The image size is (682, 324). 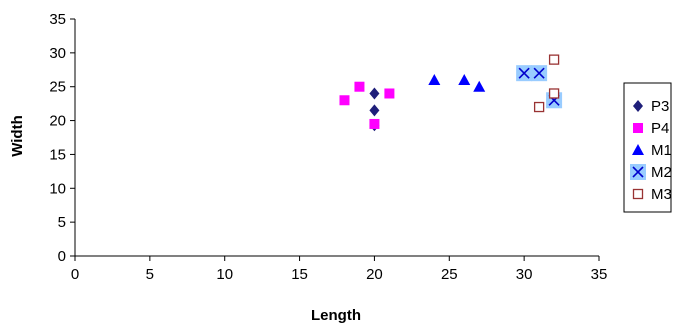 What do you see at coordinates (336, 315) in the screenshot?
I see `x-axis-title: Length` at bounding box center [336, 315].